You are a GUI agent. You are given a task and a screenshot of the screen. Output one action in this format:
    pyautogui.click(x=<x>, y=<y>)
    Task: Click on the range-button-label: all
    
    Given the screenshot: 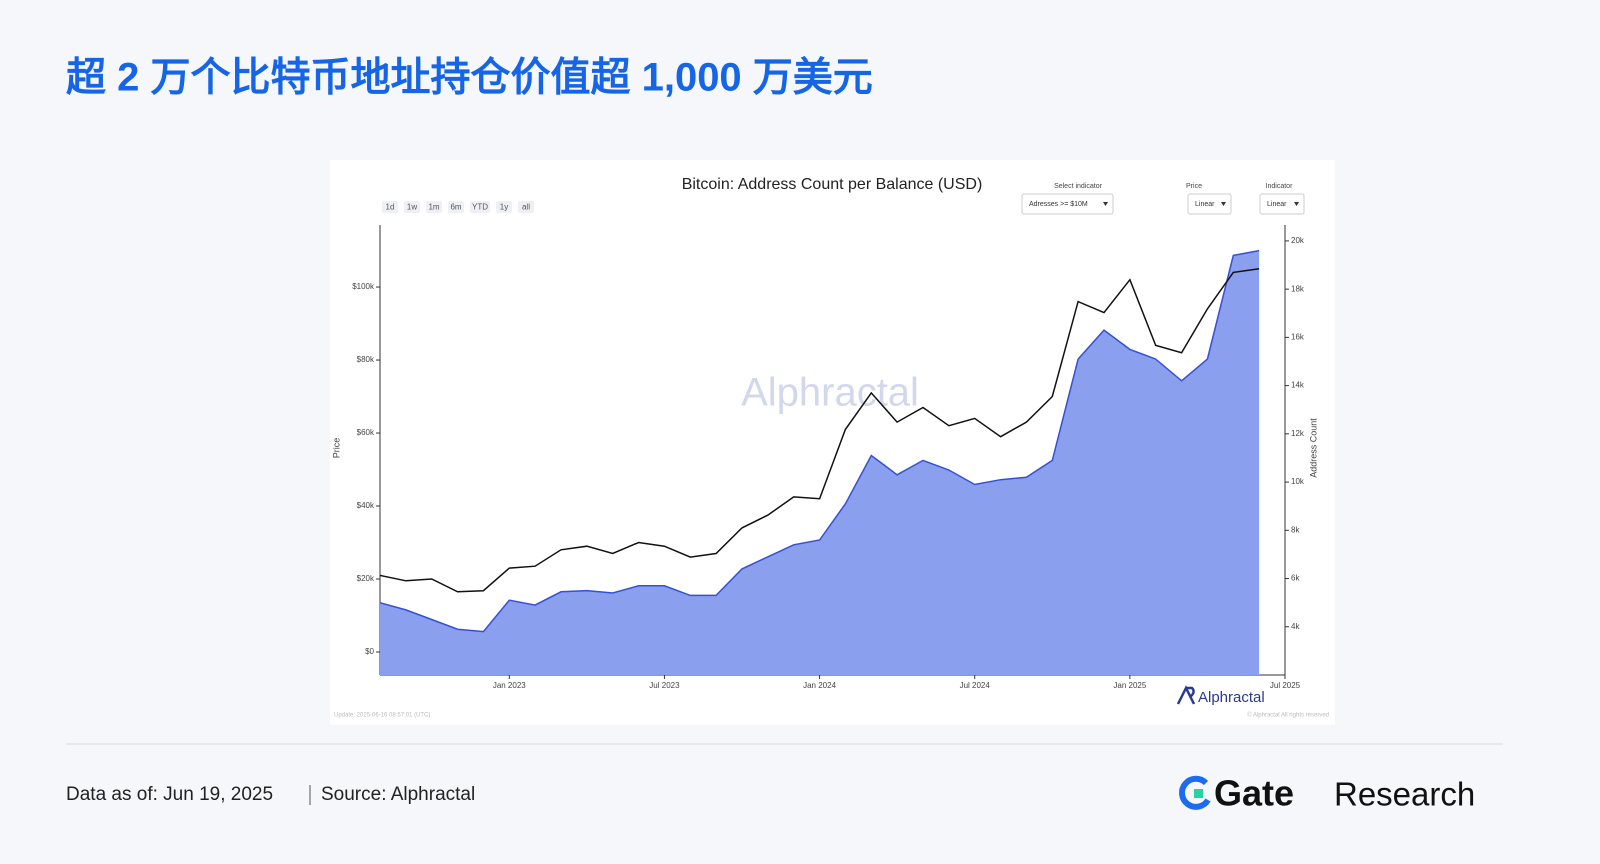 What is the action you would take?
    pyautogui.click(x=526, y=207)
    